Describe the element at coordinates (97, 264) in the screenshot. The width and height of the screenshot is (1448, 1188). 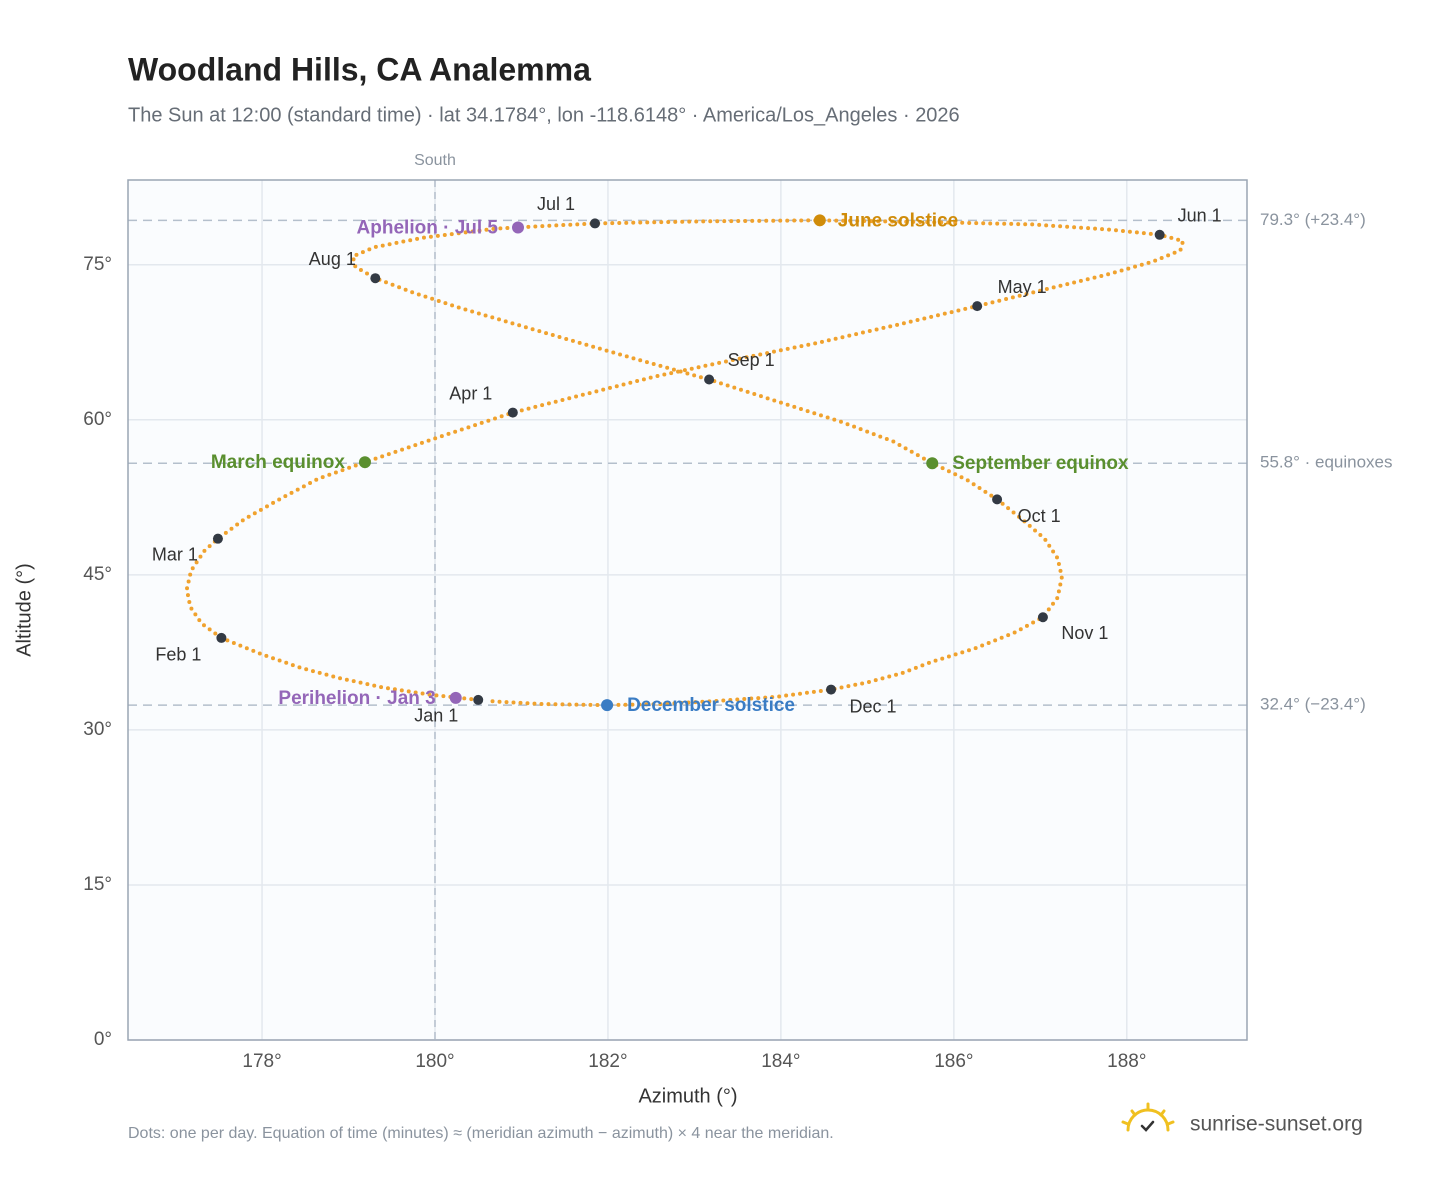
I see `y-tick-label: 75°` at that location.